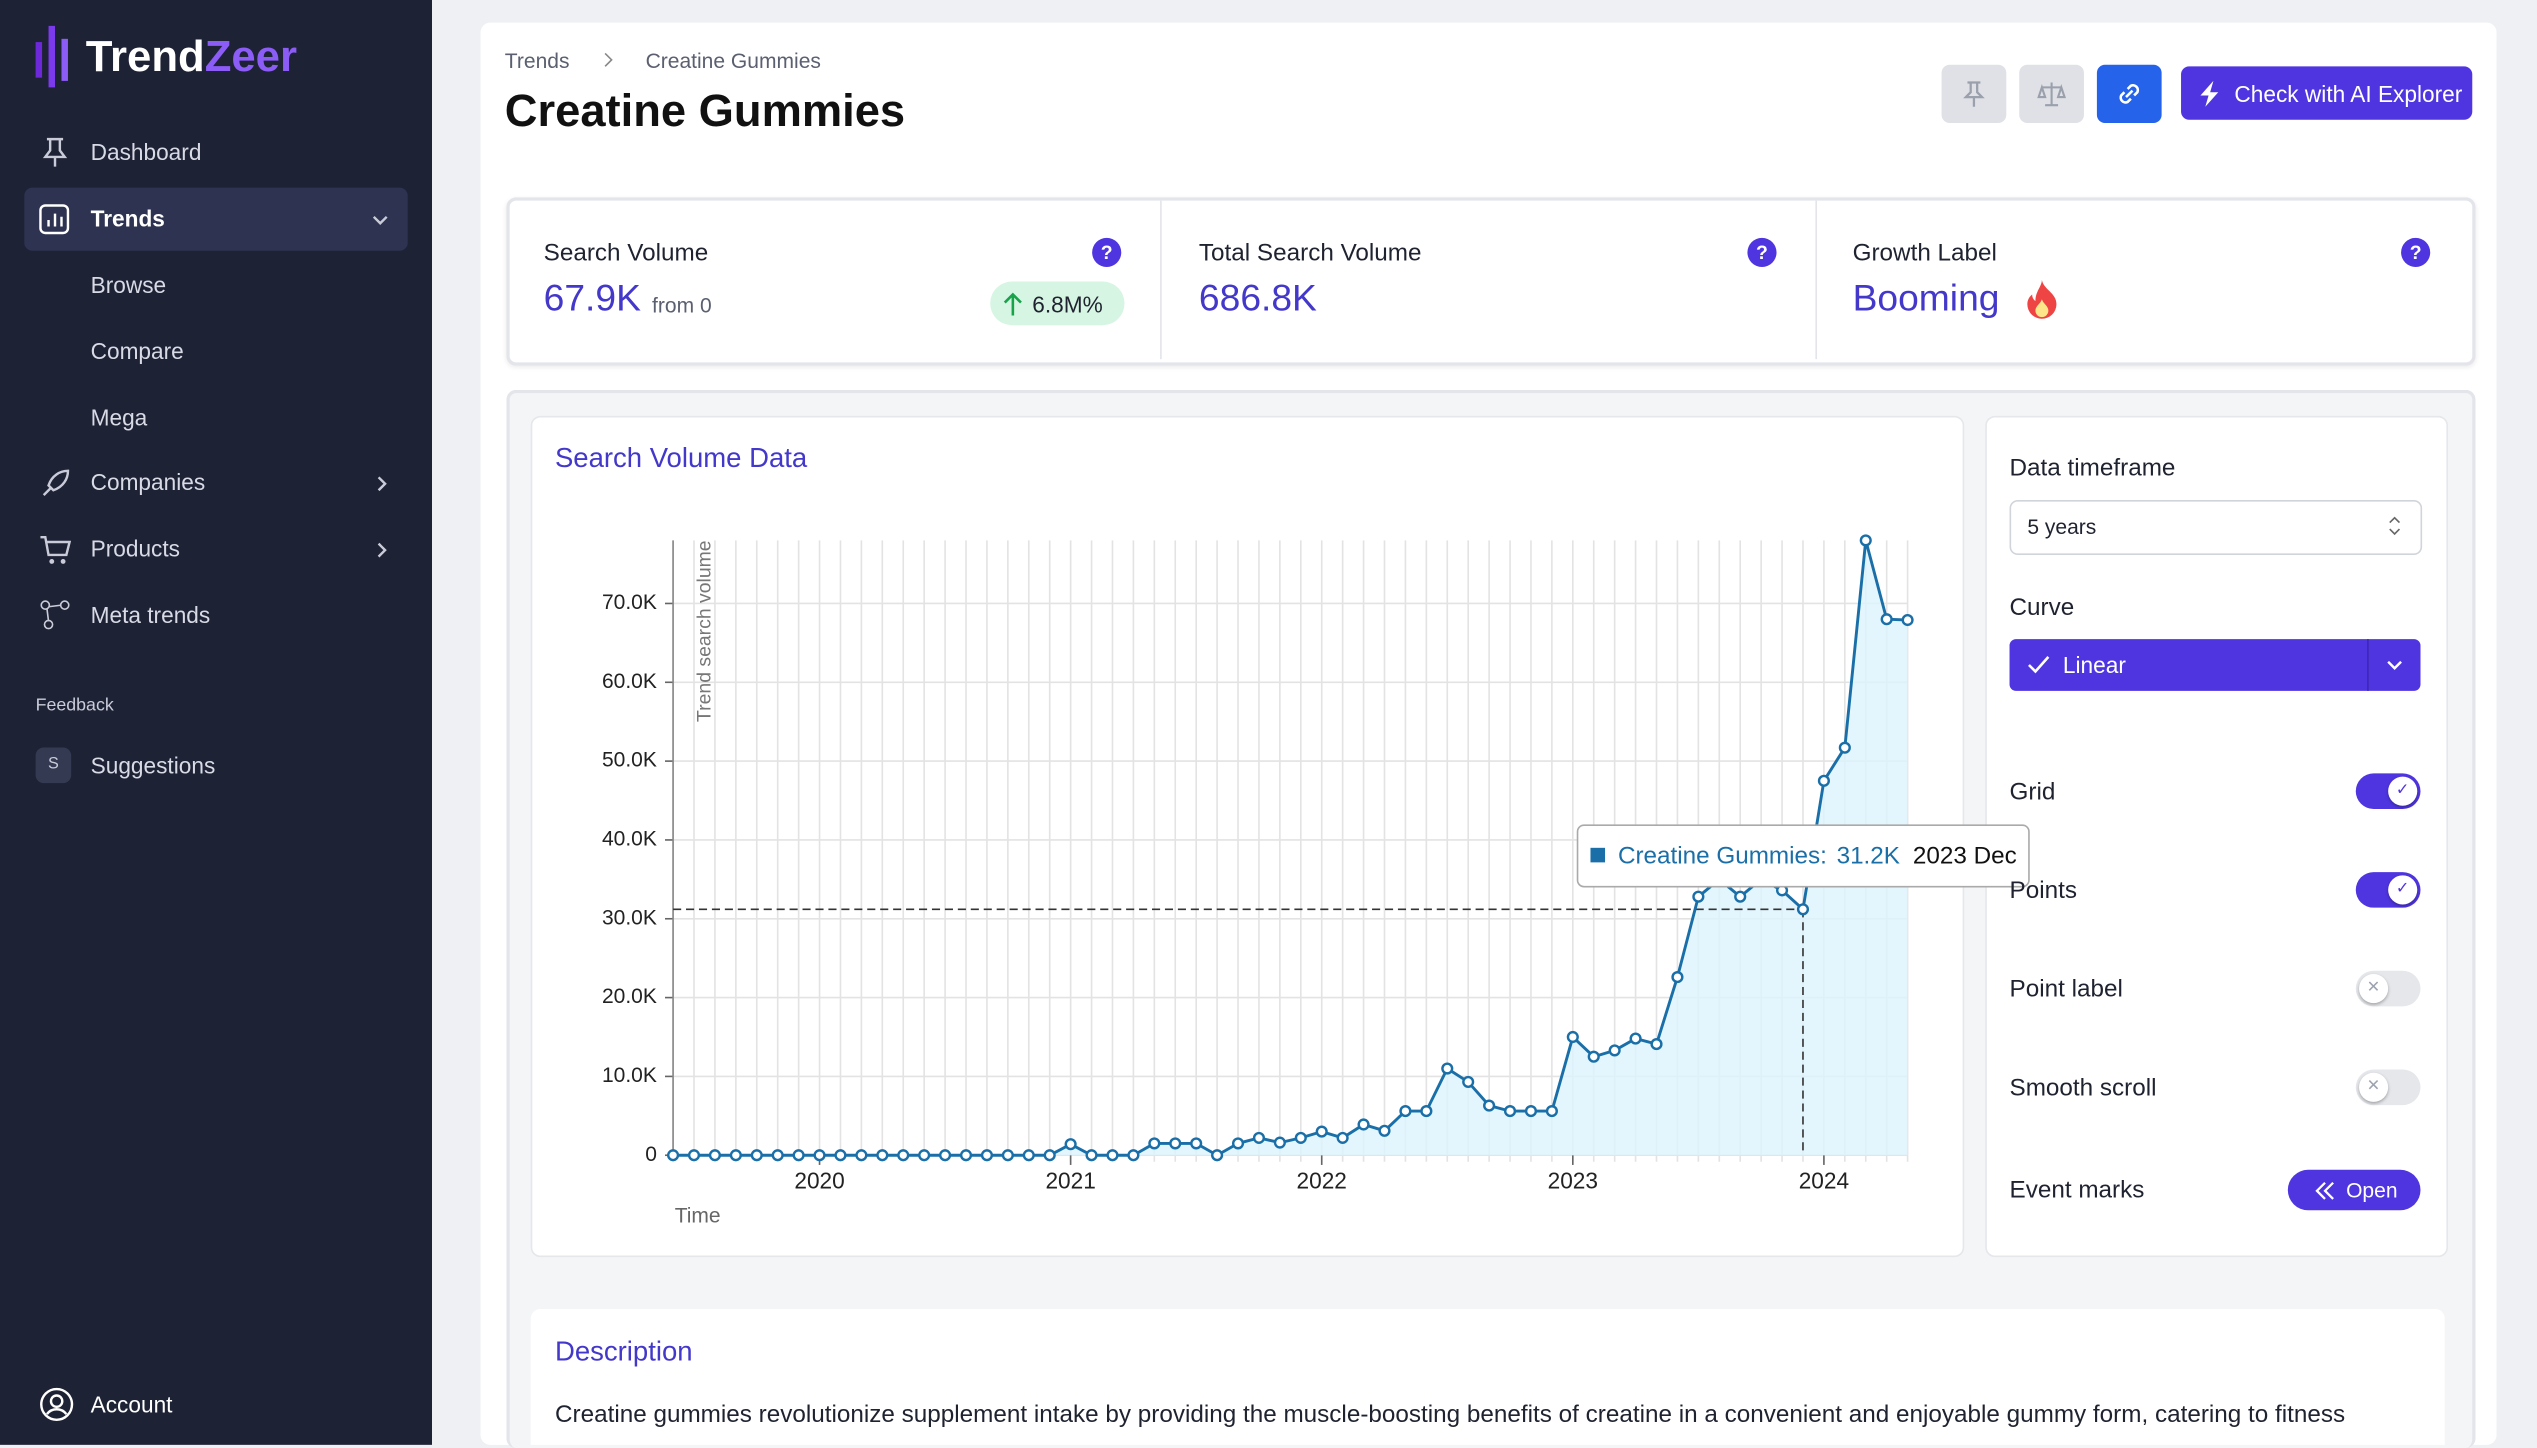 The image size is (2537, 1448). Describe the element at coordinates (1310, 253) in the screenshot. I see `stat-label: Total Search Volume` at that location.